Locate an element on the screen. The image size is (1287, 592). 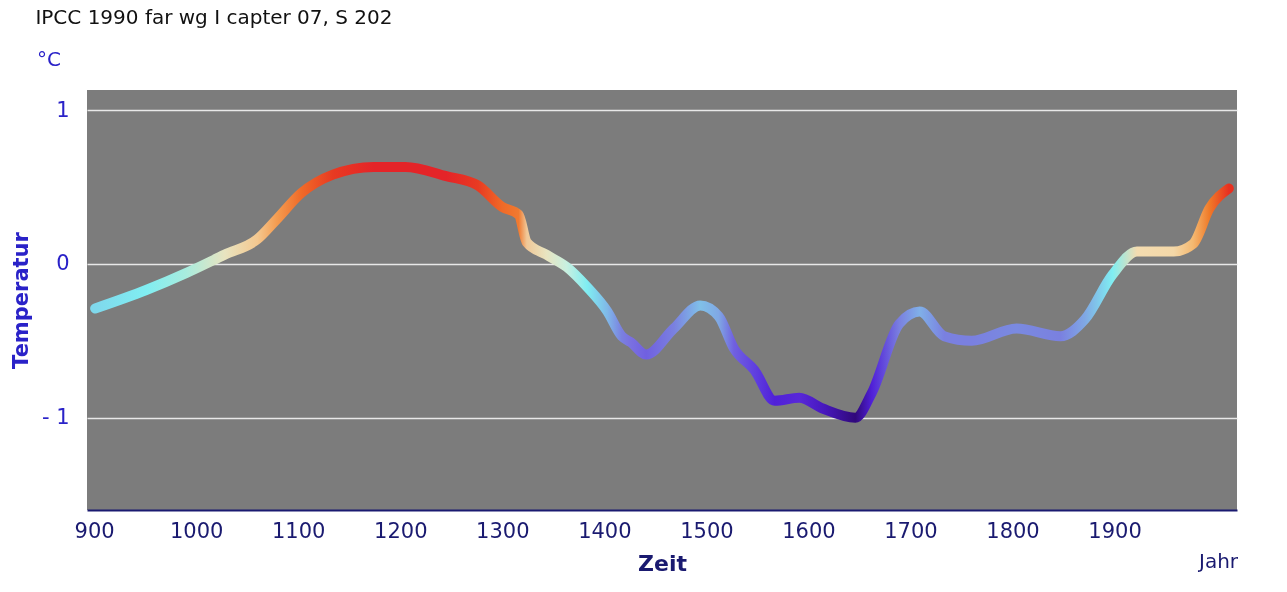
text: Jahr is located at coordinates (1218, 561).